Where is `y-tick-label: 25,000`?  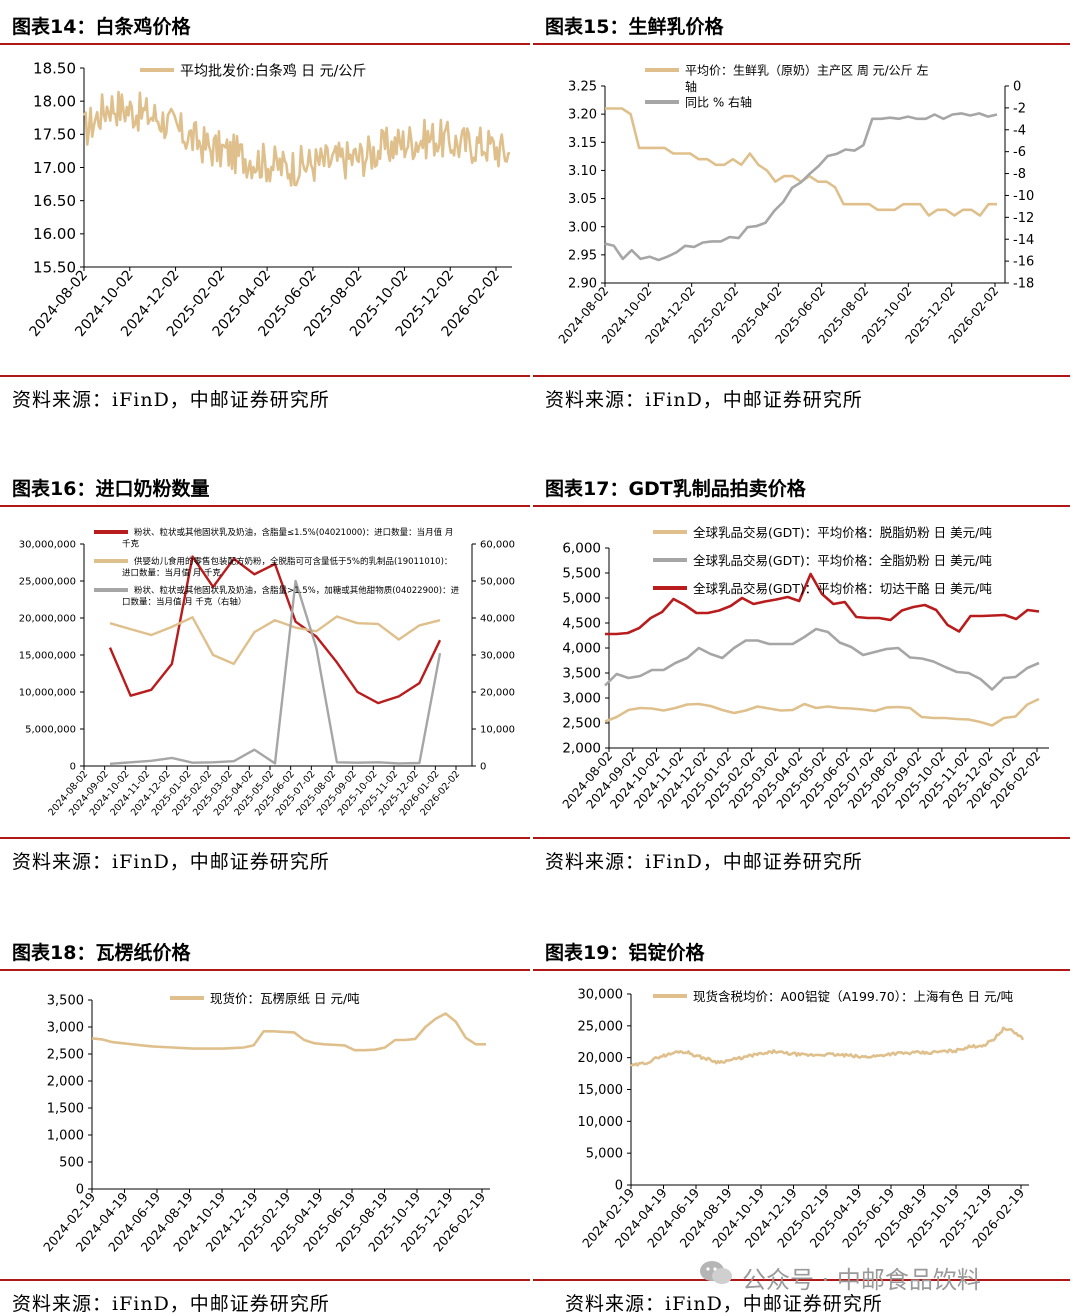 y-tick-label: 25,000 is located at coordinates (601, 1026).